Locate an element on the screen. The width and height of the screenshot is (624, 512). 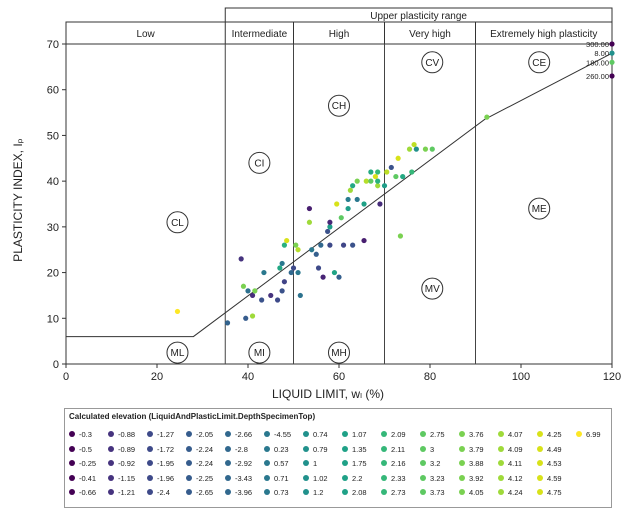
legend-value: 4.12 is located at coordinates (515, 478).